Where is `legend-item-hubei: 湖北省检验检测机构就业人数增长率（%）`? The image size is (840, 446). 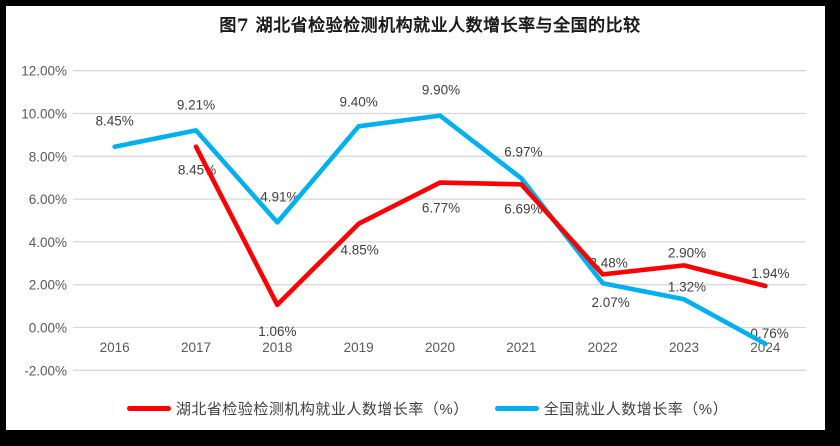 legend-item-hubei: 湖北省检验检测机构就业人数增长率（%） is located at coordinates (297, 408).